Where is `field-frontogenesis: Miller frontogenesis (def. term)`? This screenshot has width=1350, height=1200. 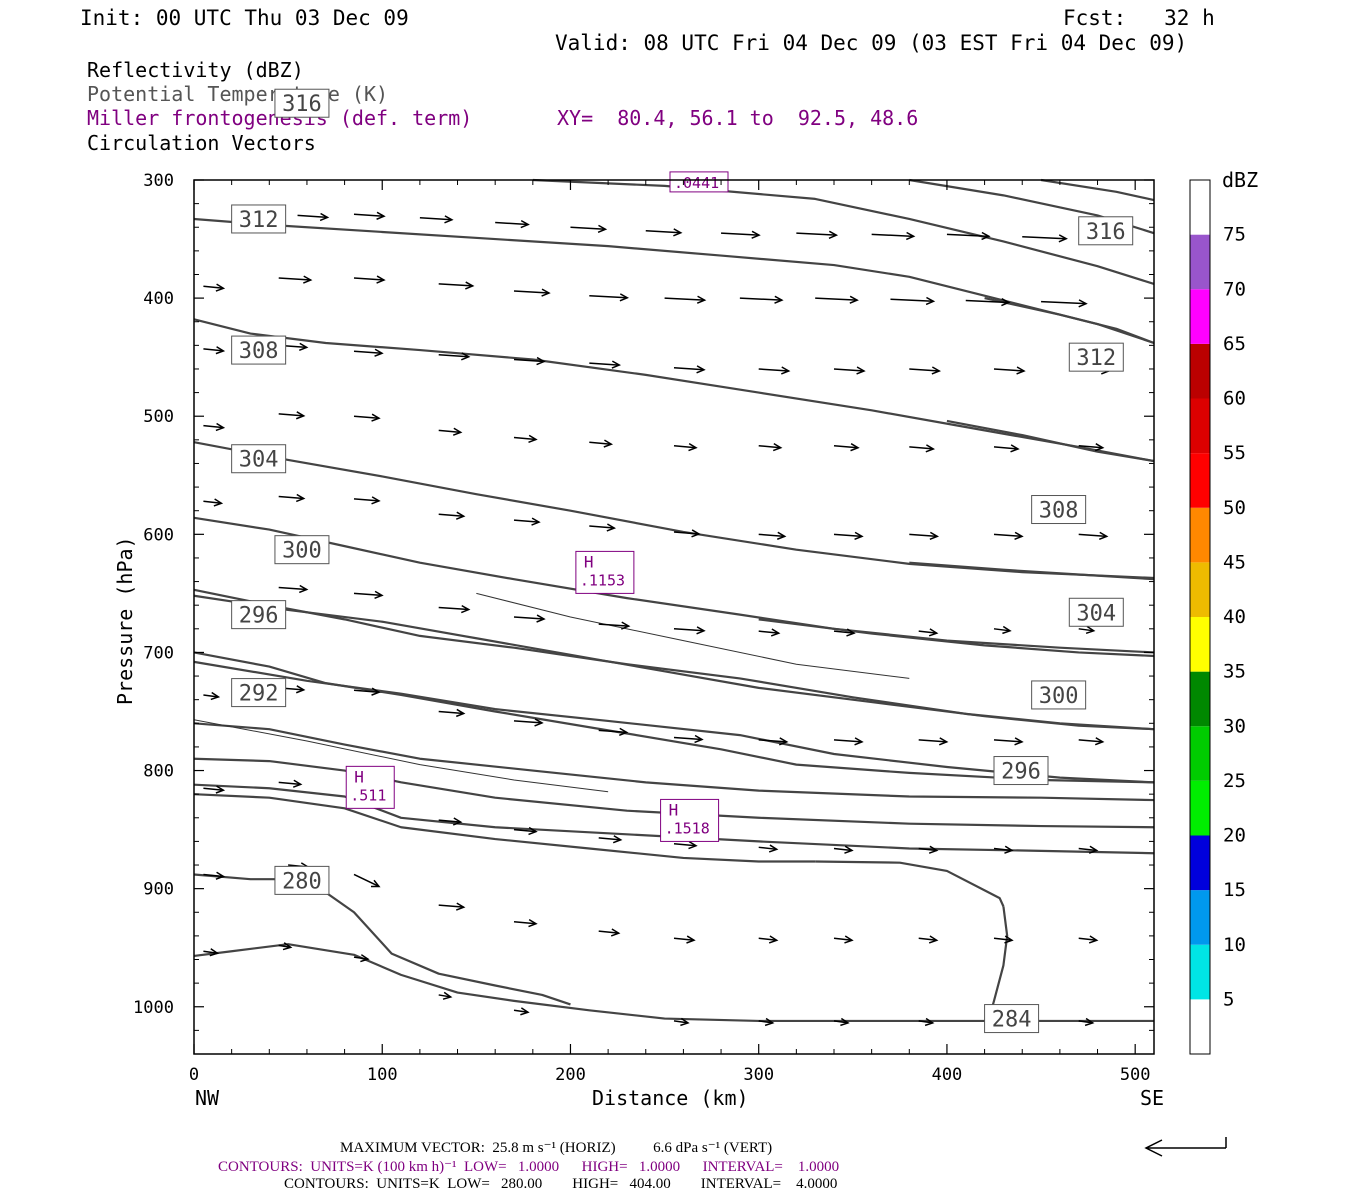 field-frontogenesis: Miller frontogenesis (def. term) is located at coordinates (280, 118).